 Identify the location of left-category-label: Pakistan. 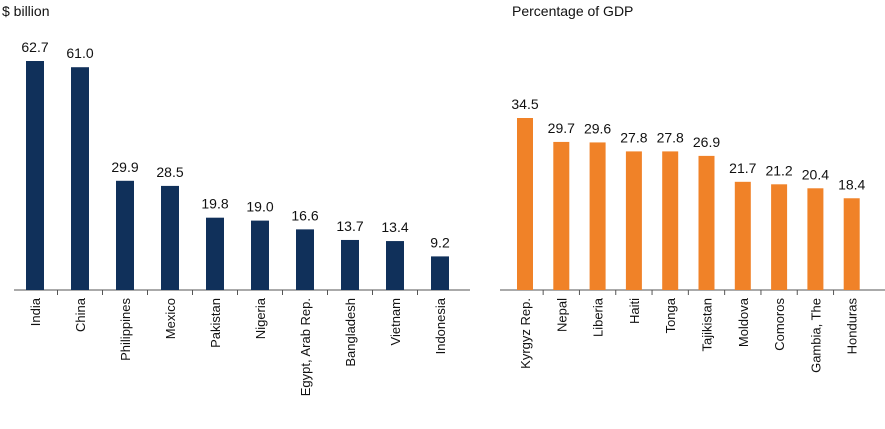
(215, 323).